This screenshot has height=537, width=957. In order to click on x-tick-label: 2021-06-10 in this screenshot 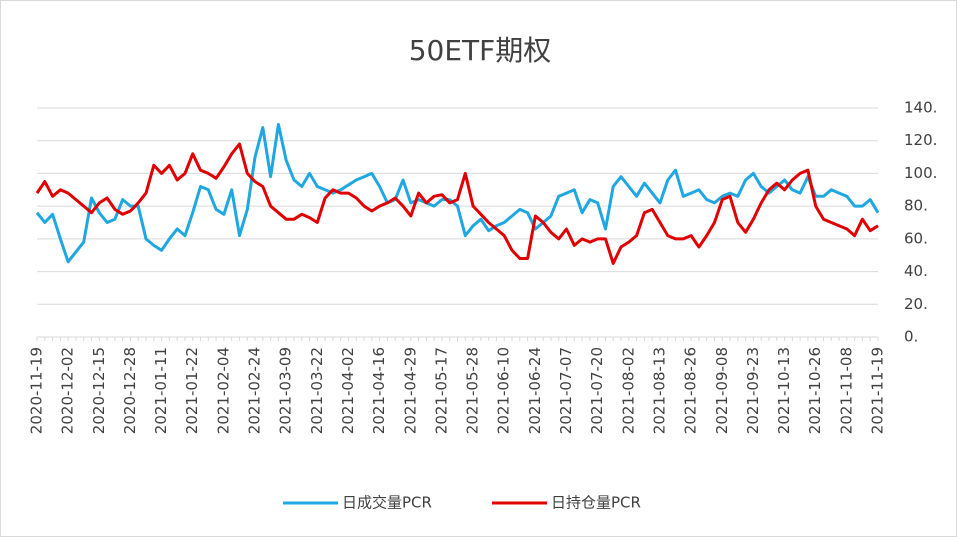, I will do `click(504, 390)`.